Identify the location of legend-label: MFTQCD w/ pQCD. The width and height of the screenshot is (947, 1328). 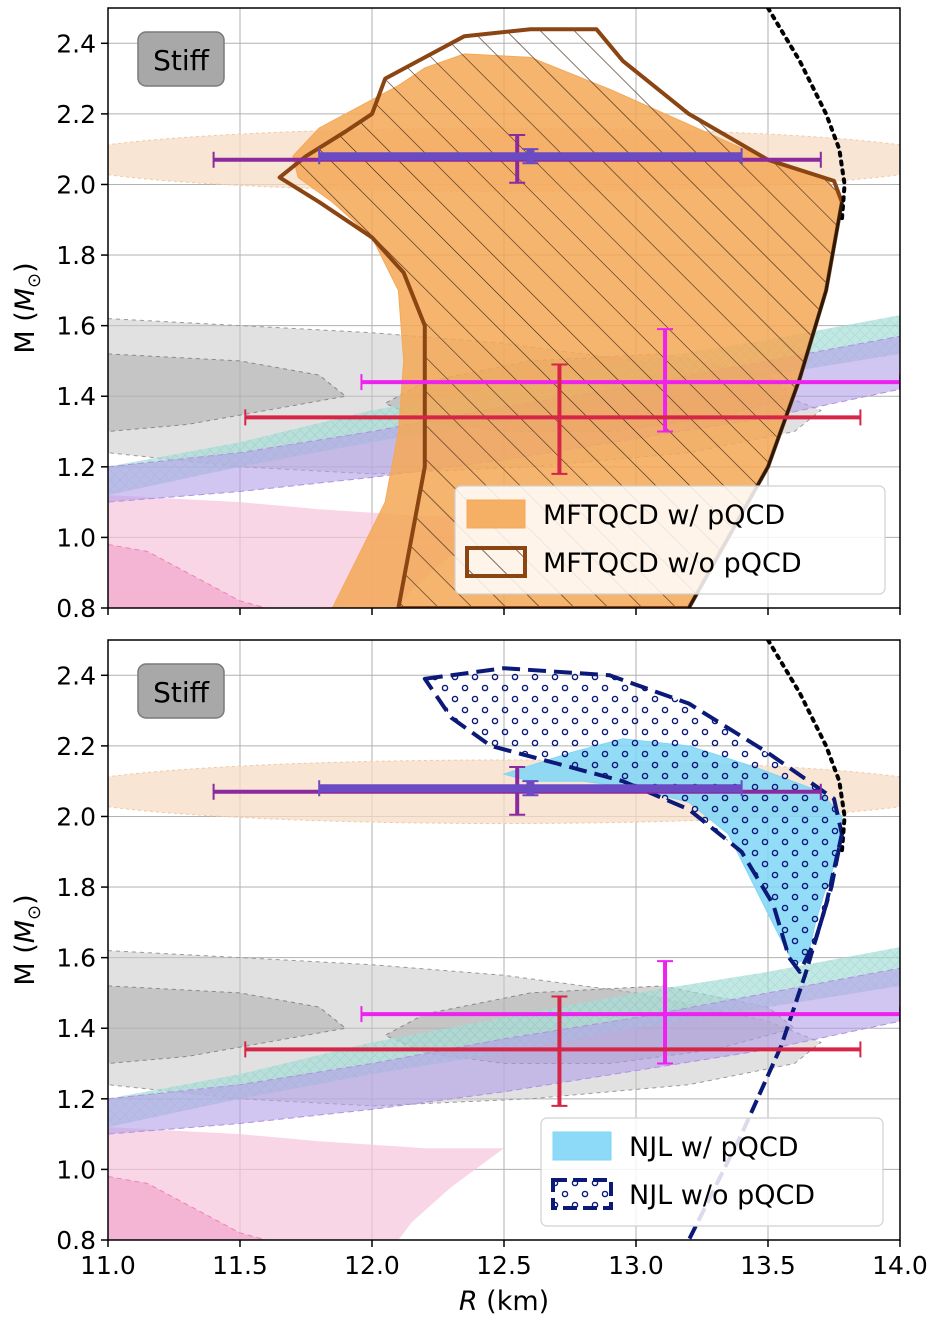
(664, 515).